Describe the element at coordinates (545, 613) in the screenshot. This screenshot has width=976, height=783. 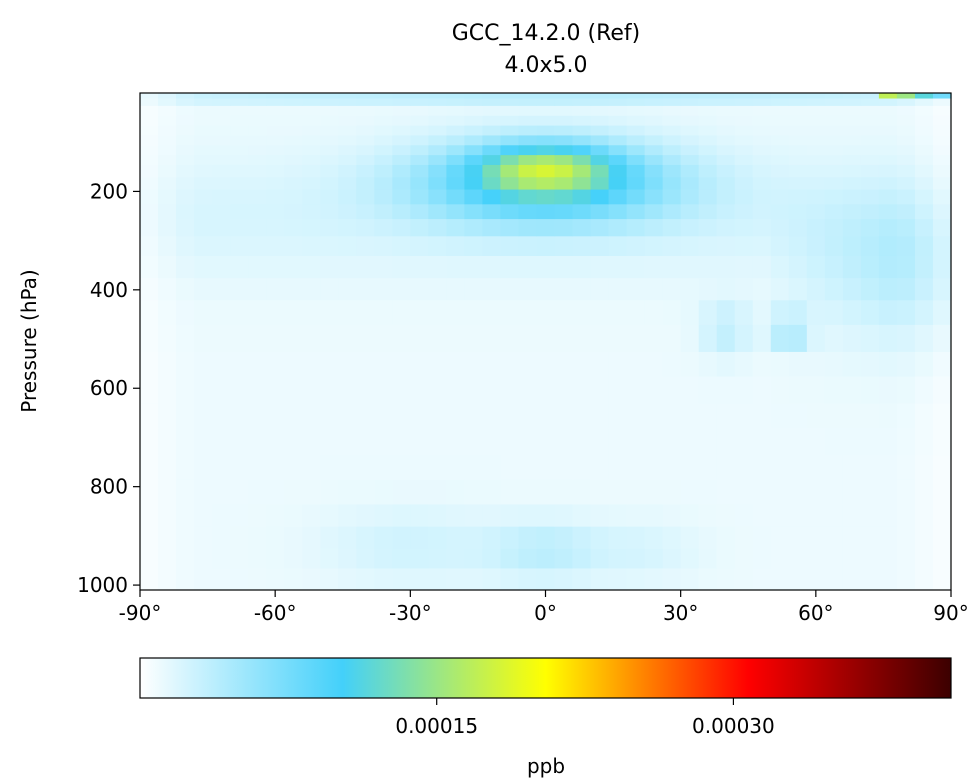
I see `x-tick-label: 0°` at that location.